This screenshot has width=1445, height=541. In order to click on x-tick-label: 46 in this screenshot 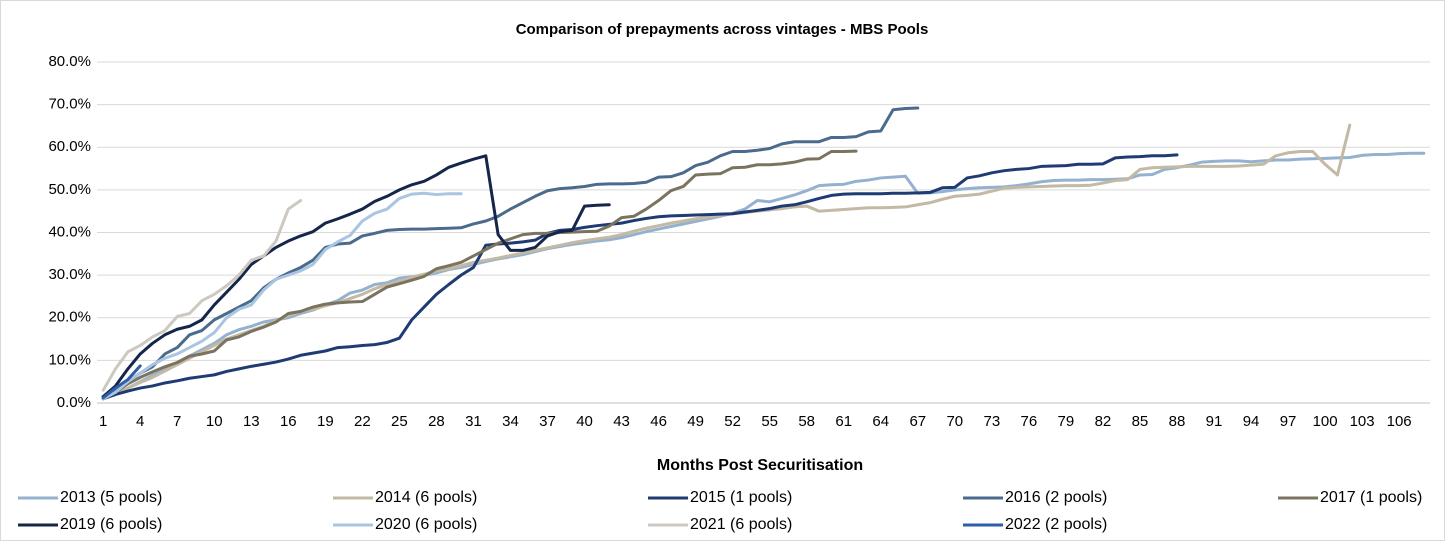, I will do `click(658, 421)`.